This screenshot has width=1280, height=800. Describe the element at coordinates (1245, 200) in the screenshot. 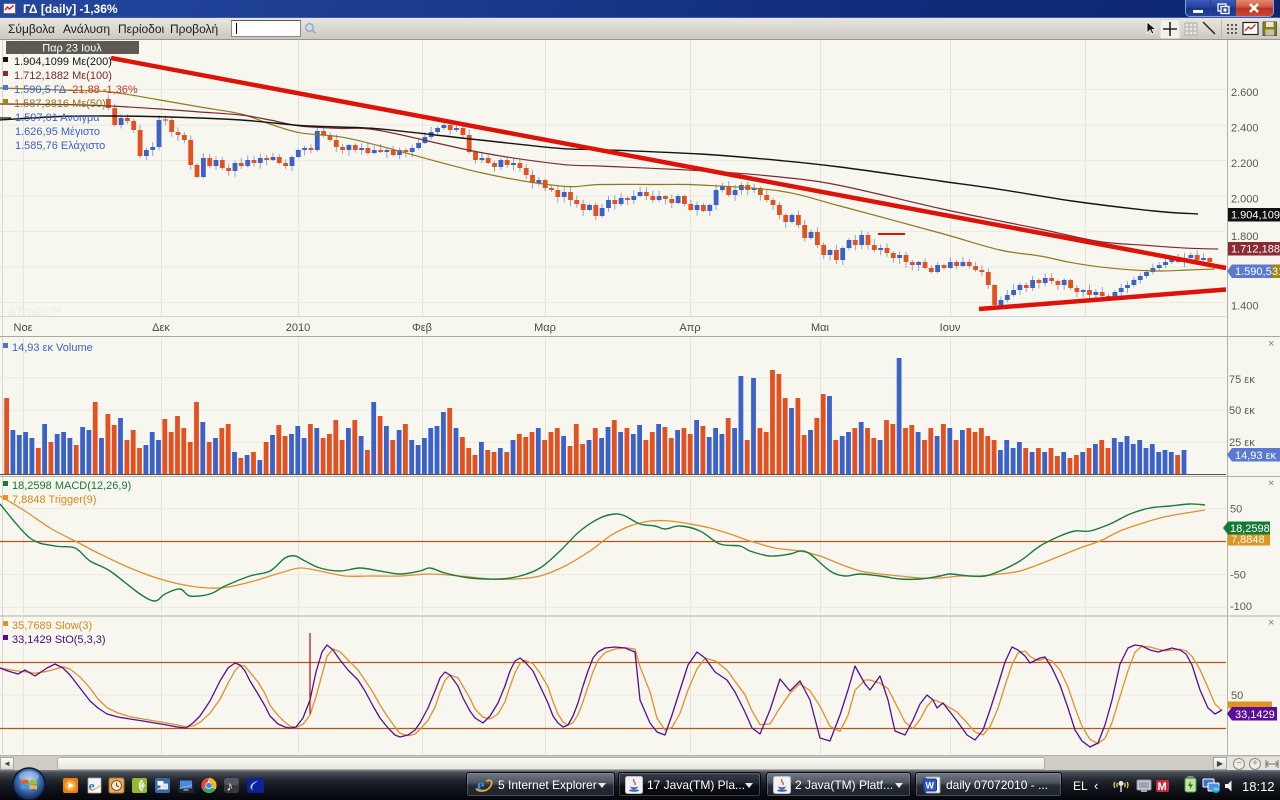

I see `svg-text: 2.000` at that location.